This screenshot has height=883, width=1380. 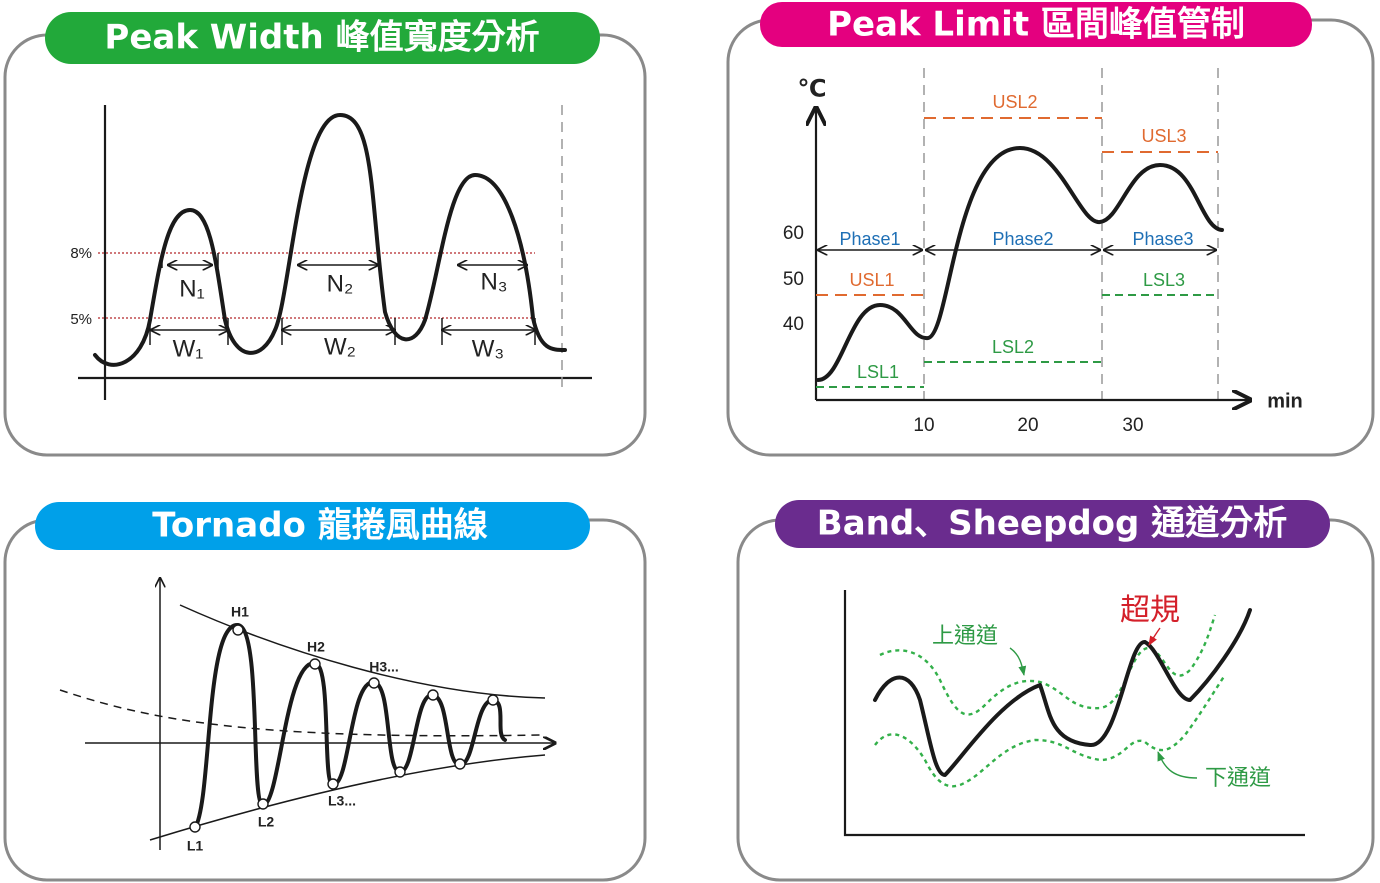 What do you see at coordinates (493, 281) in the screenshot?
I see `n-label: N₃` at bounding box center [493, 281].